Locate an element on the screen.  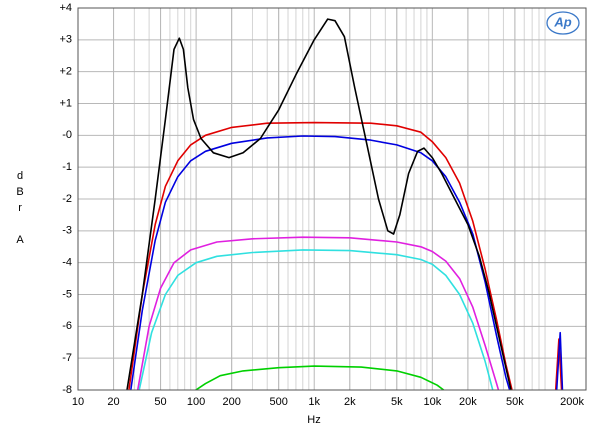
x-tick-label: 1k is located at coordinates (314, 402).